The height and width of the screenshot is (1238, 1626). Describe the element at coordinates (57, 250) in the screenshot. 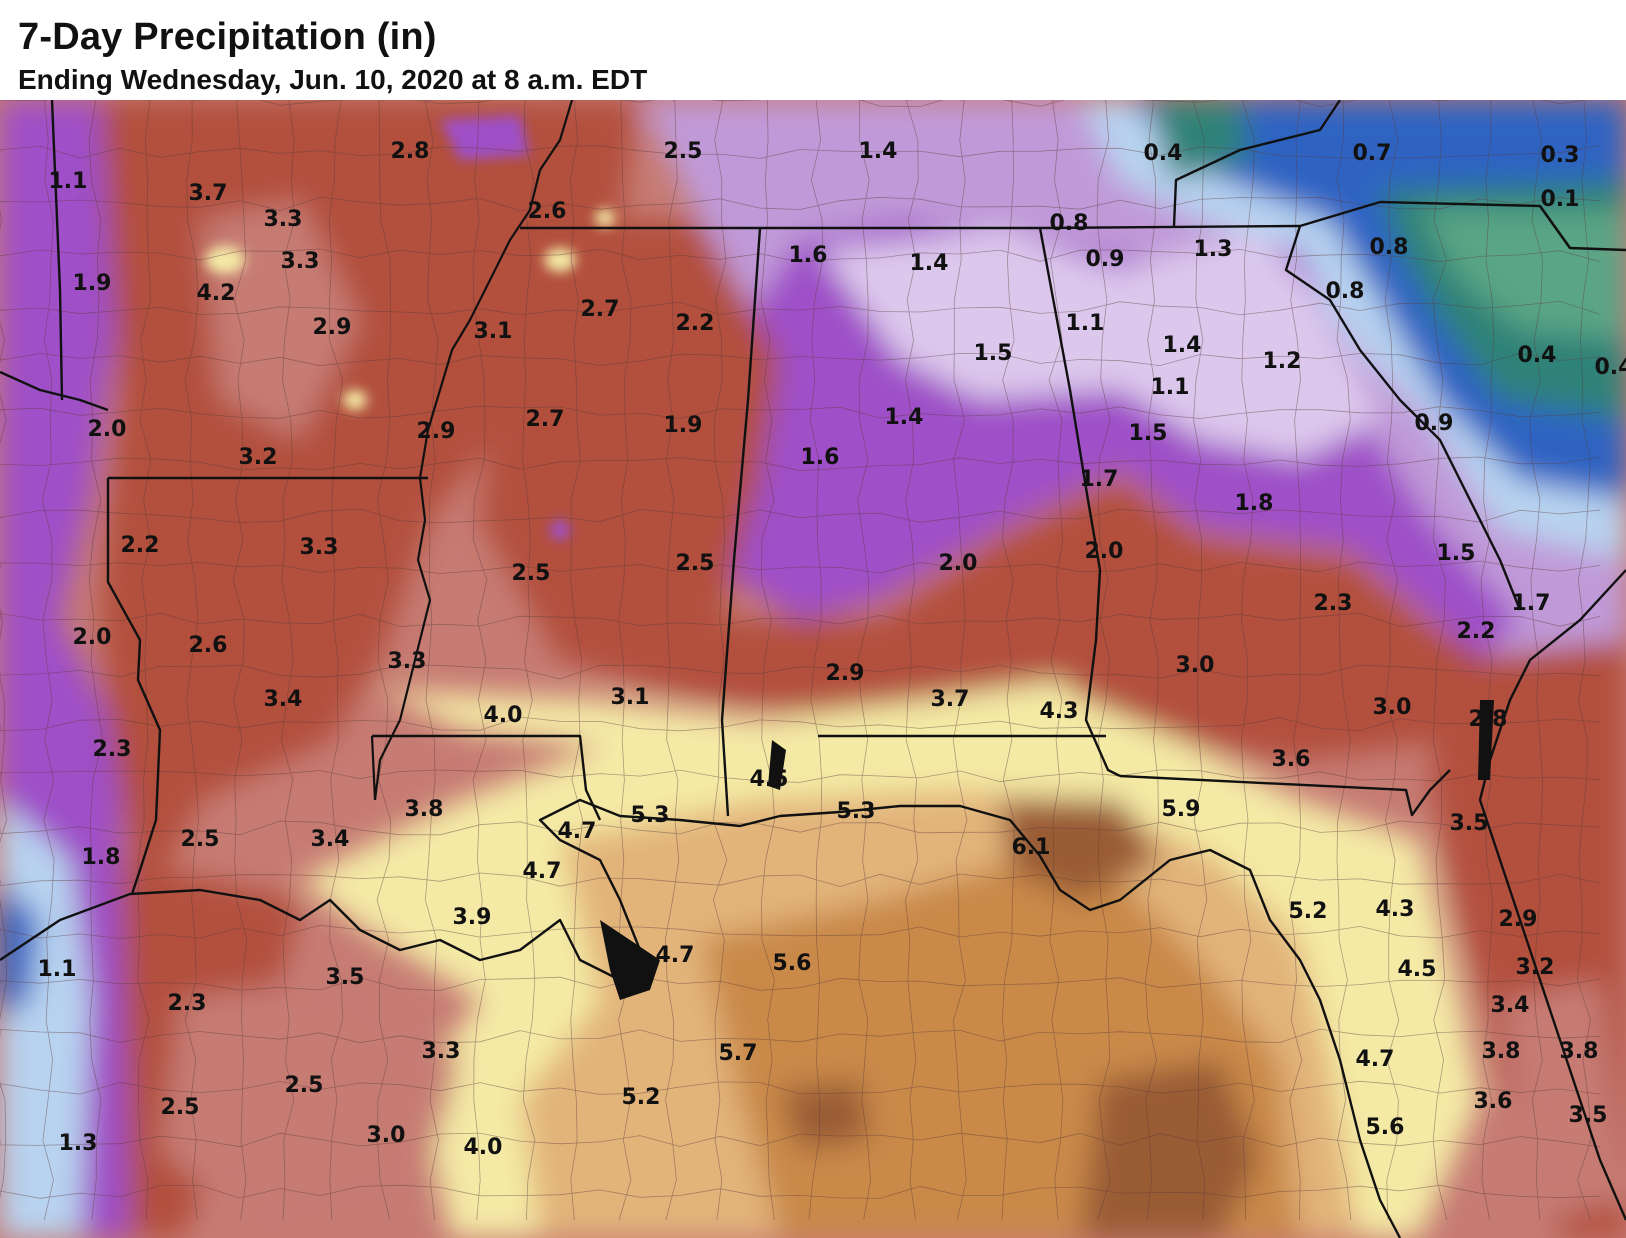

I see `boundary-texas-nm` at that location.